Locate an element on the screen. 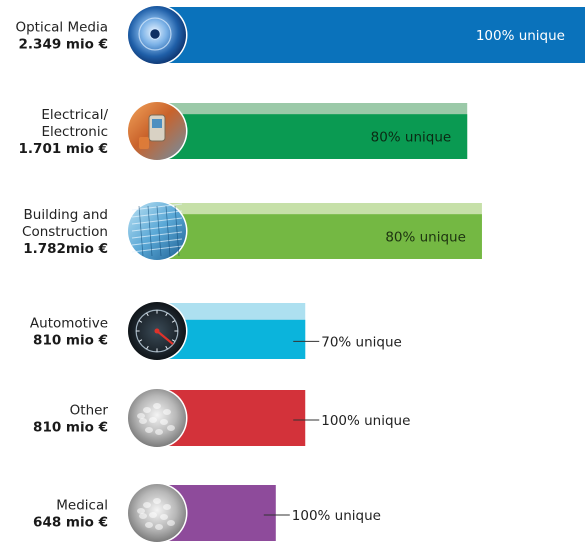 The image size is (587, 547). value-label: 648 mio € is located at coordinates (70, 523).